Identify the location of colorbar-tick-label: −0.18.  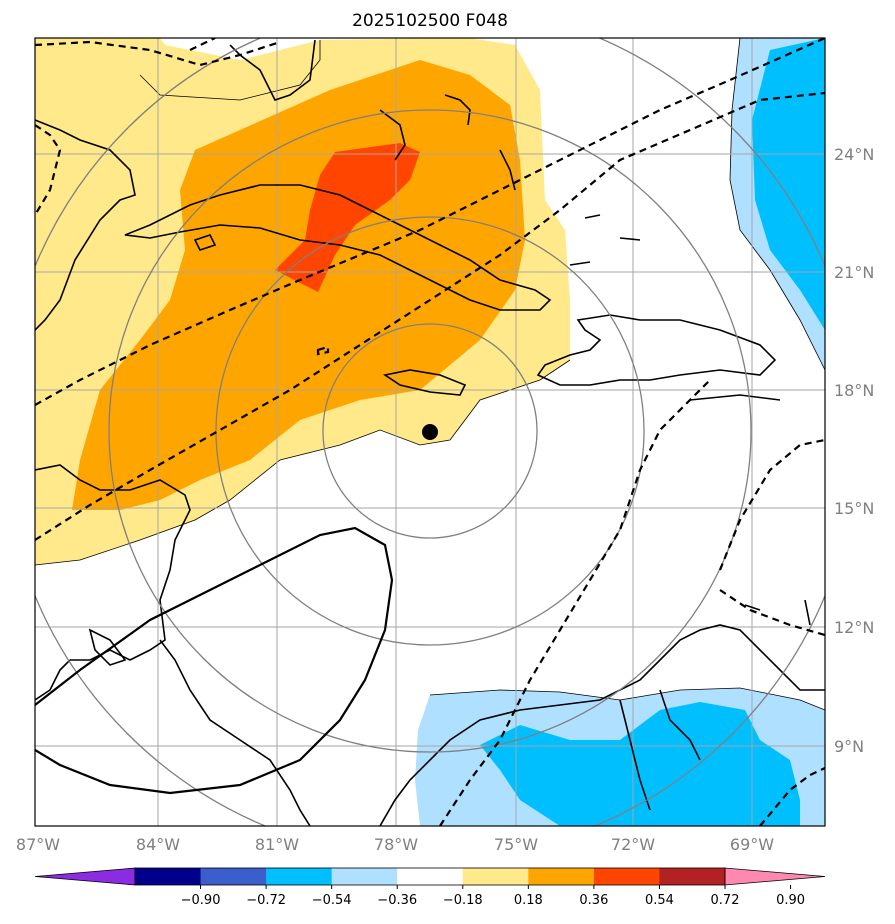
(463, 900).